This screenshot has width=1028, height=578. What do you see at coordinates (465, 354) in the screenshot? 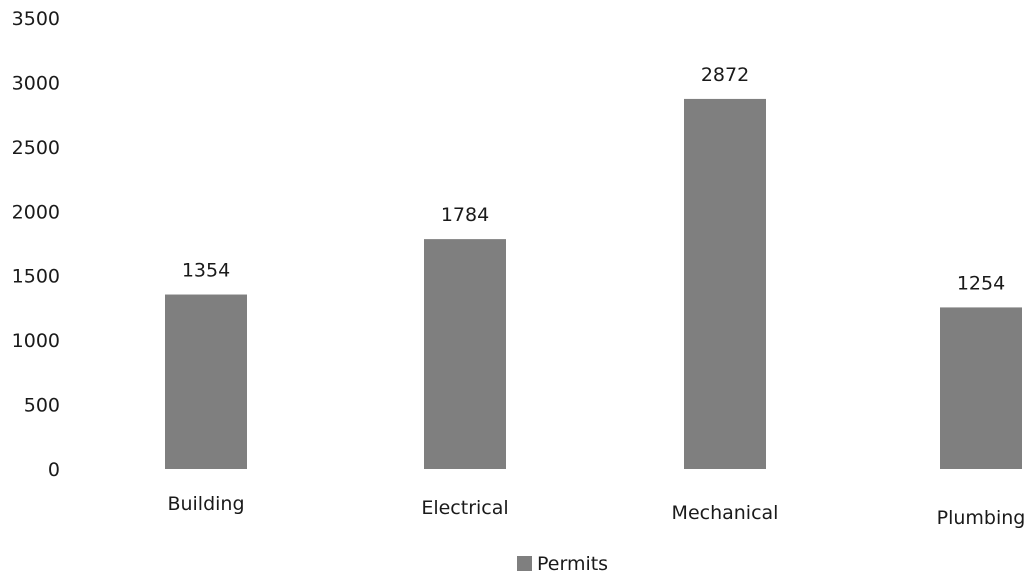
I see `bar-electrical` at bounding box center [465, 354].